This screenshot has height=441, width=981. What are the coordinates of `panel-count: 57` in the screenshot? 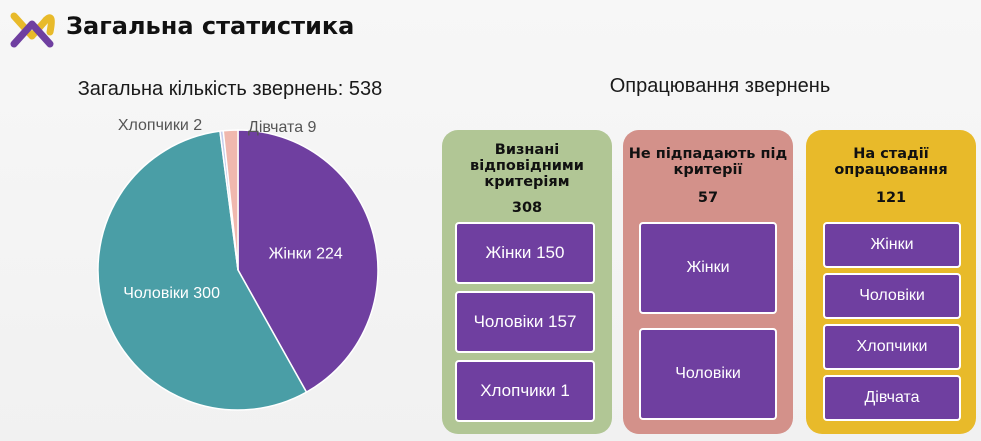 It's located at (708, 198).